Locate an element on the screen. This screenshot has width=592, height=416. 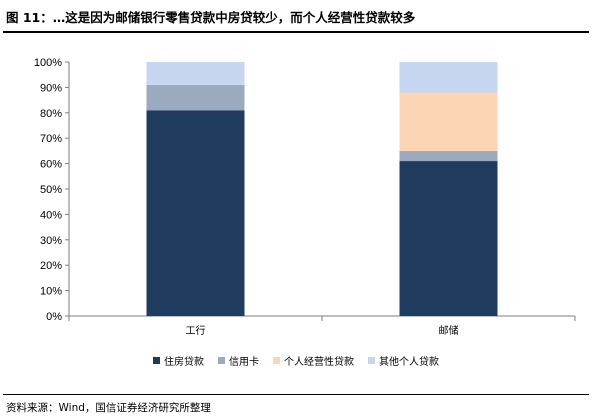
legend-item: 其他个人贷款 is located at coordinates (403, 360).